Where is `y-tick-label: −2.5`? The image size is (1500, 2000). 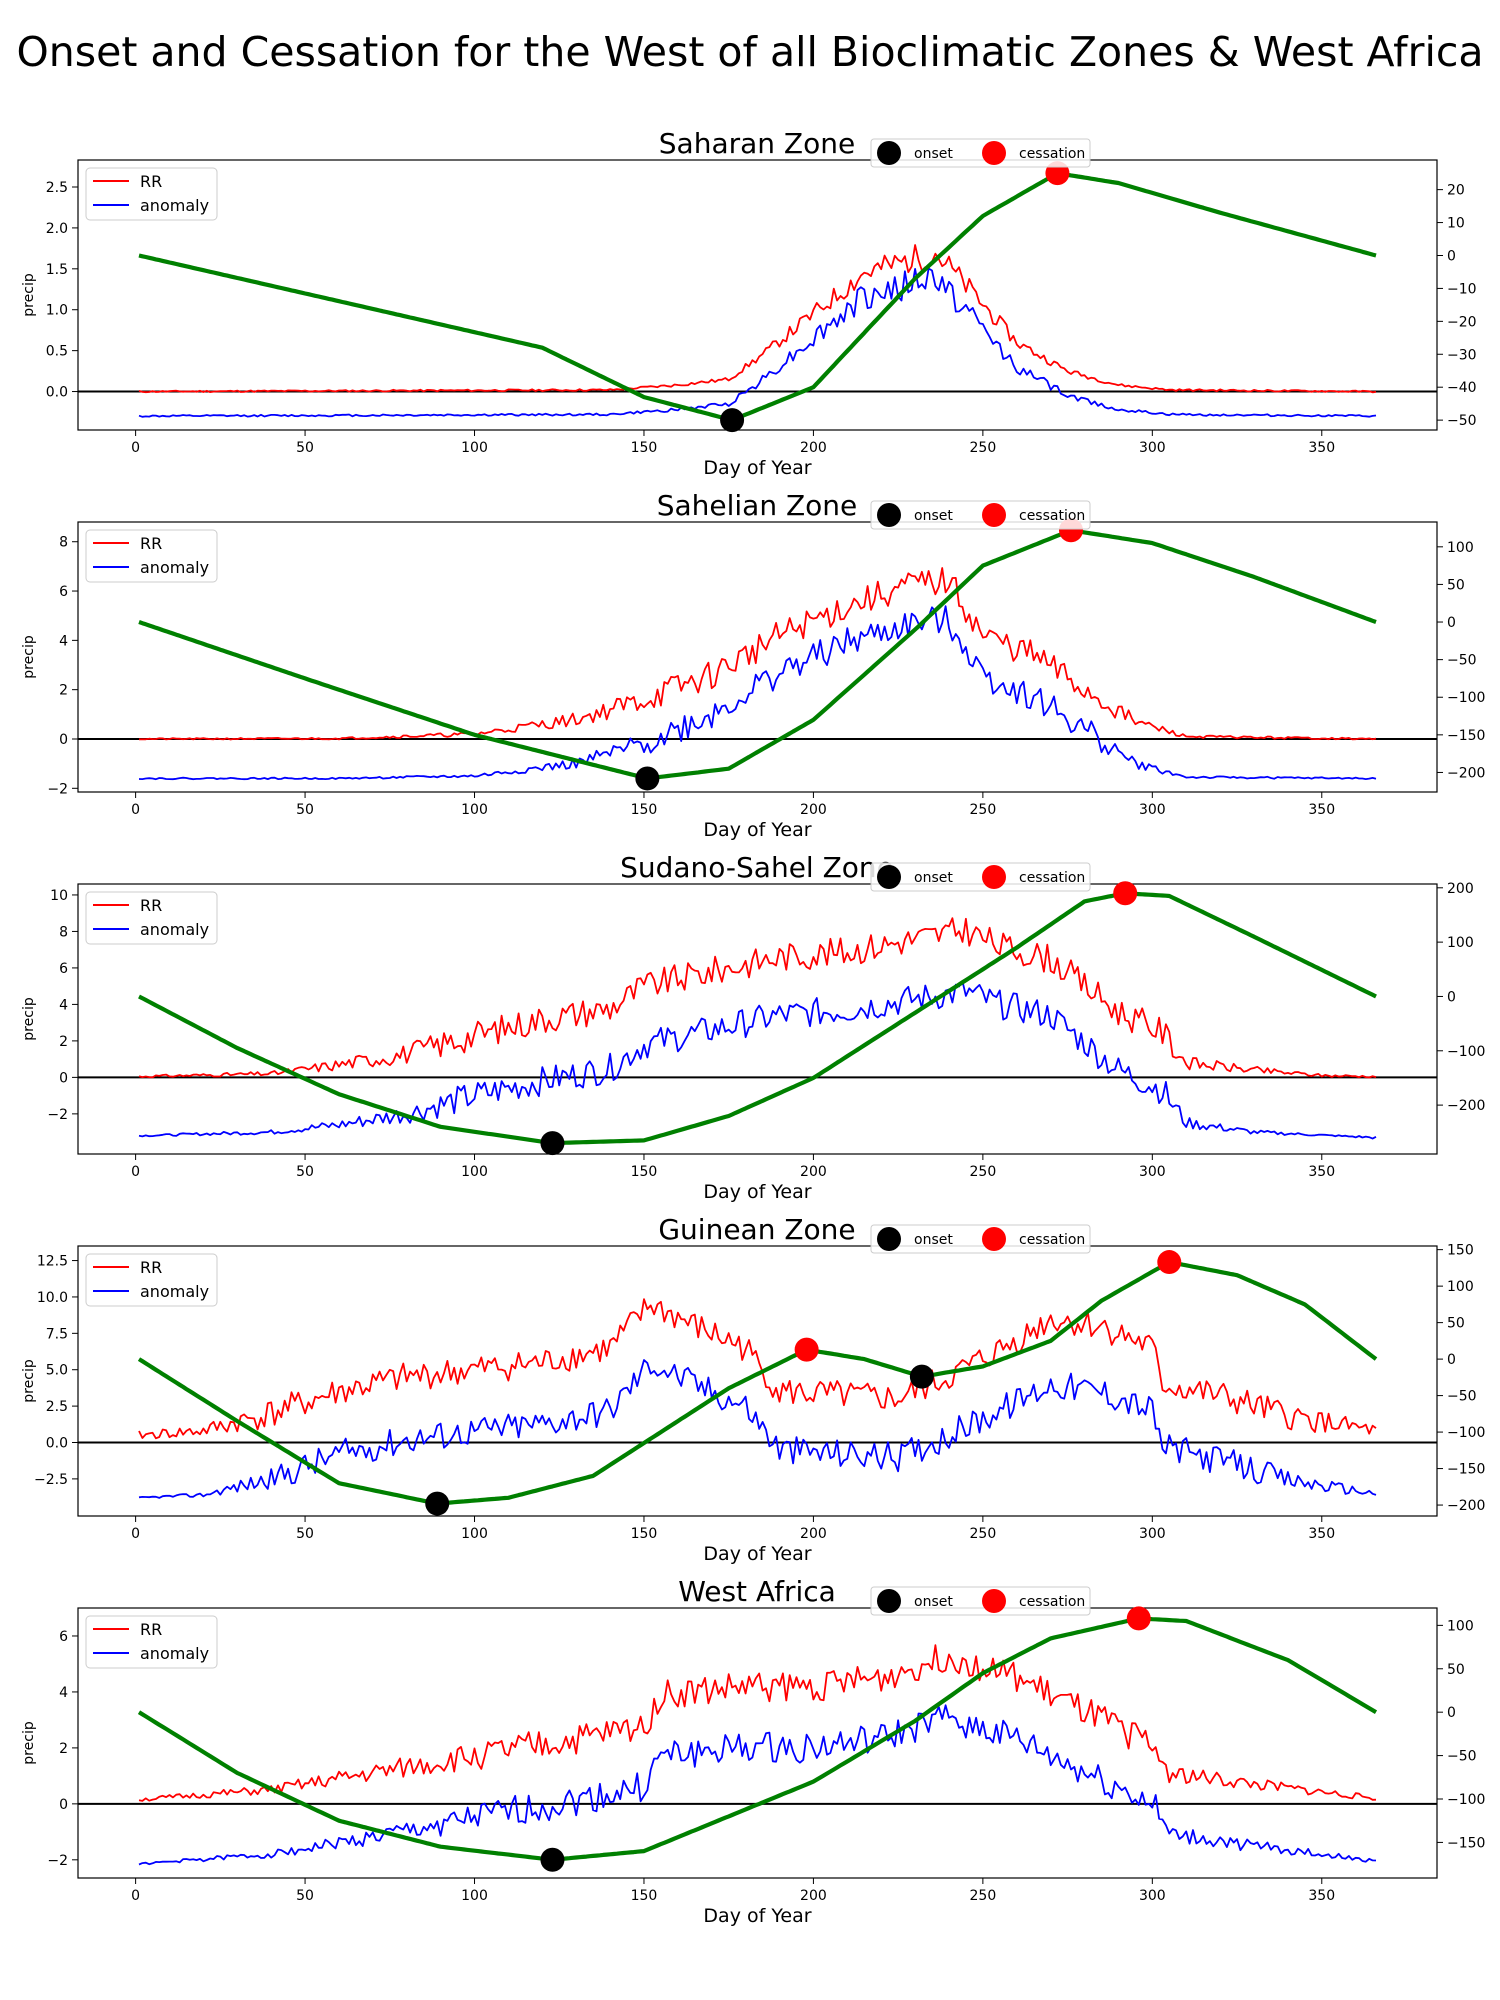
y-tick-label: −2.5 is located at coordinates (51, 1480).